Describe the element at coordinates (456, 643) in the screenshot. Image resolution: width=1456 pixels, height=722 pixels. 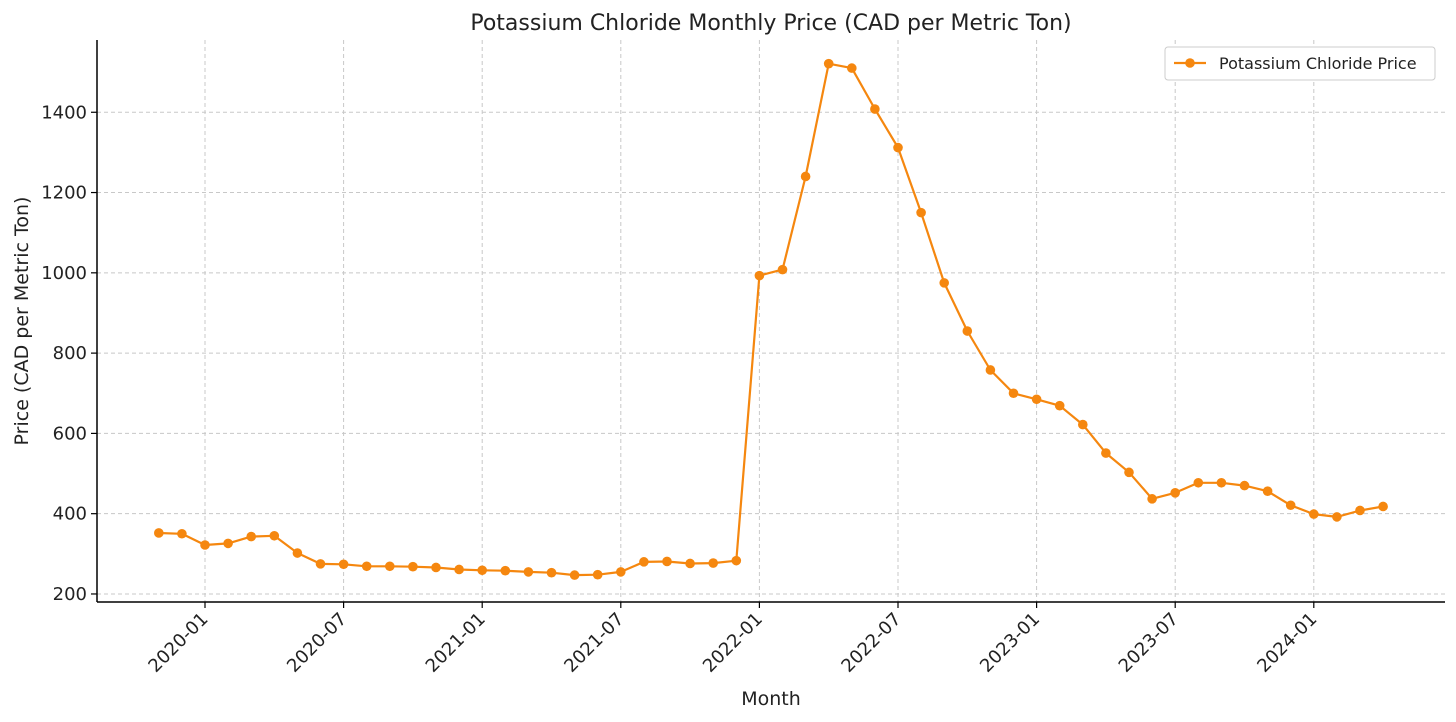
I see `x-tick-label: 2021-01` at that location.